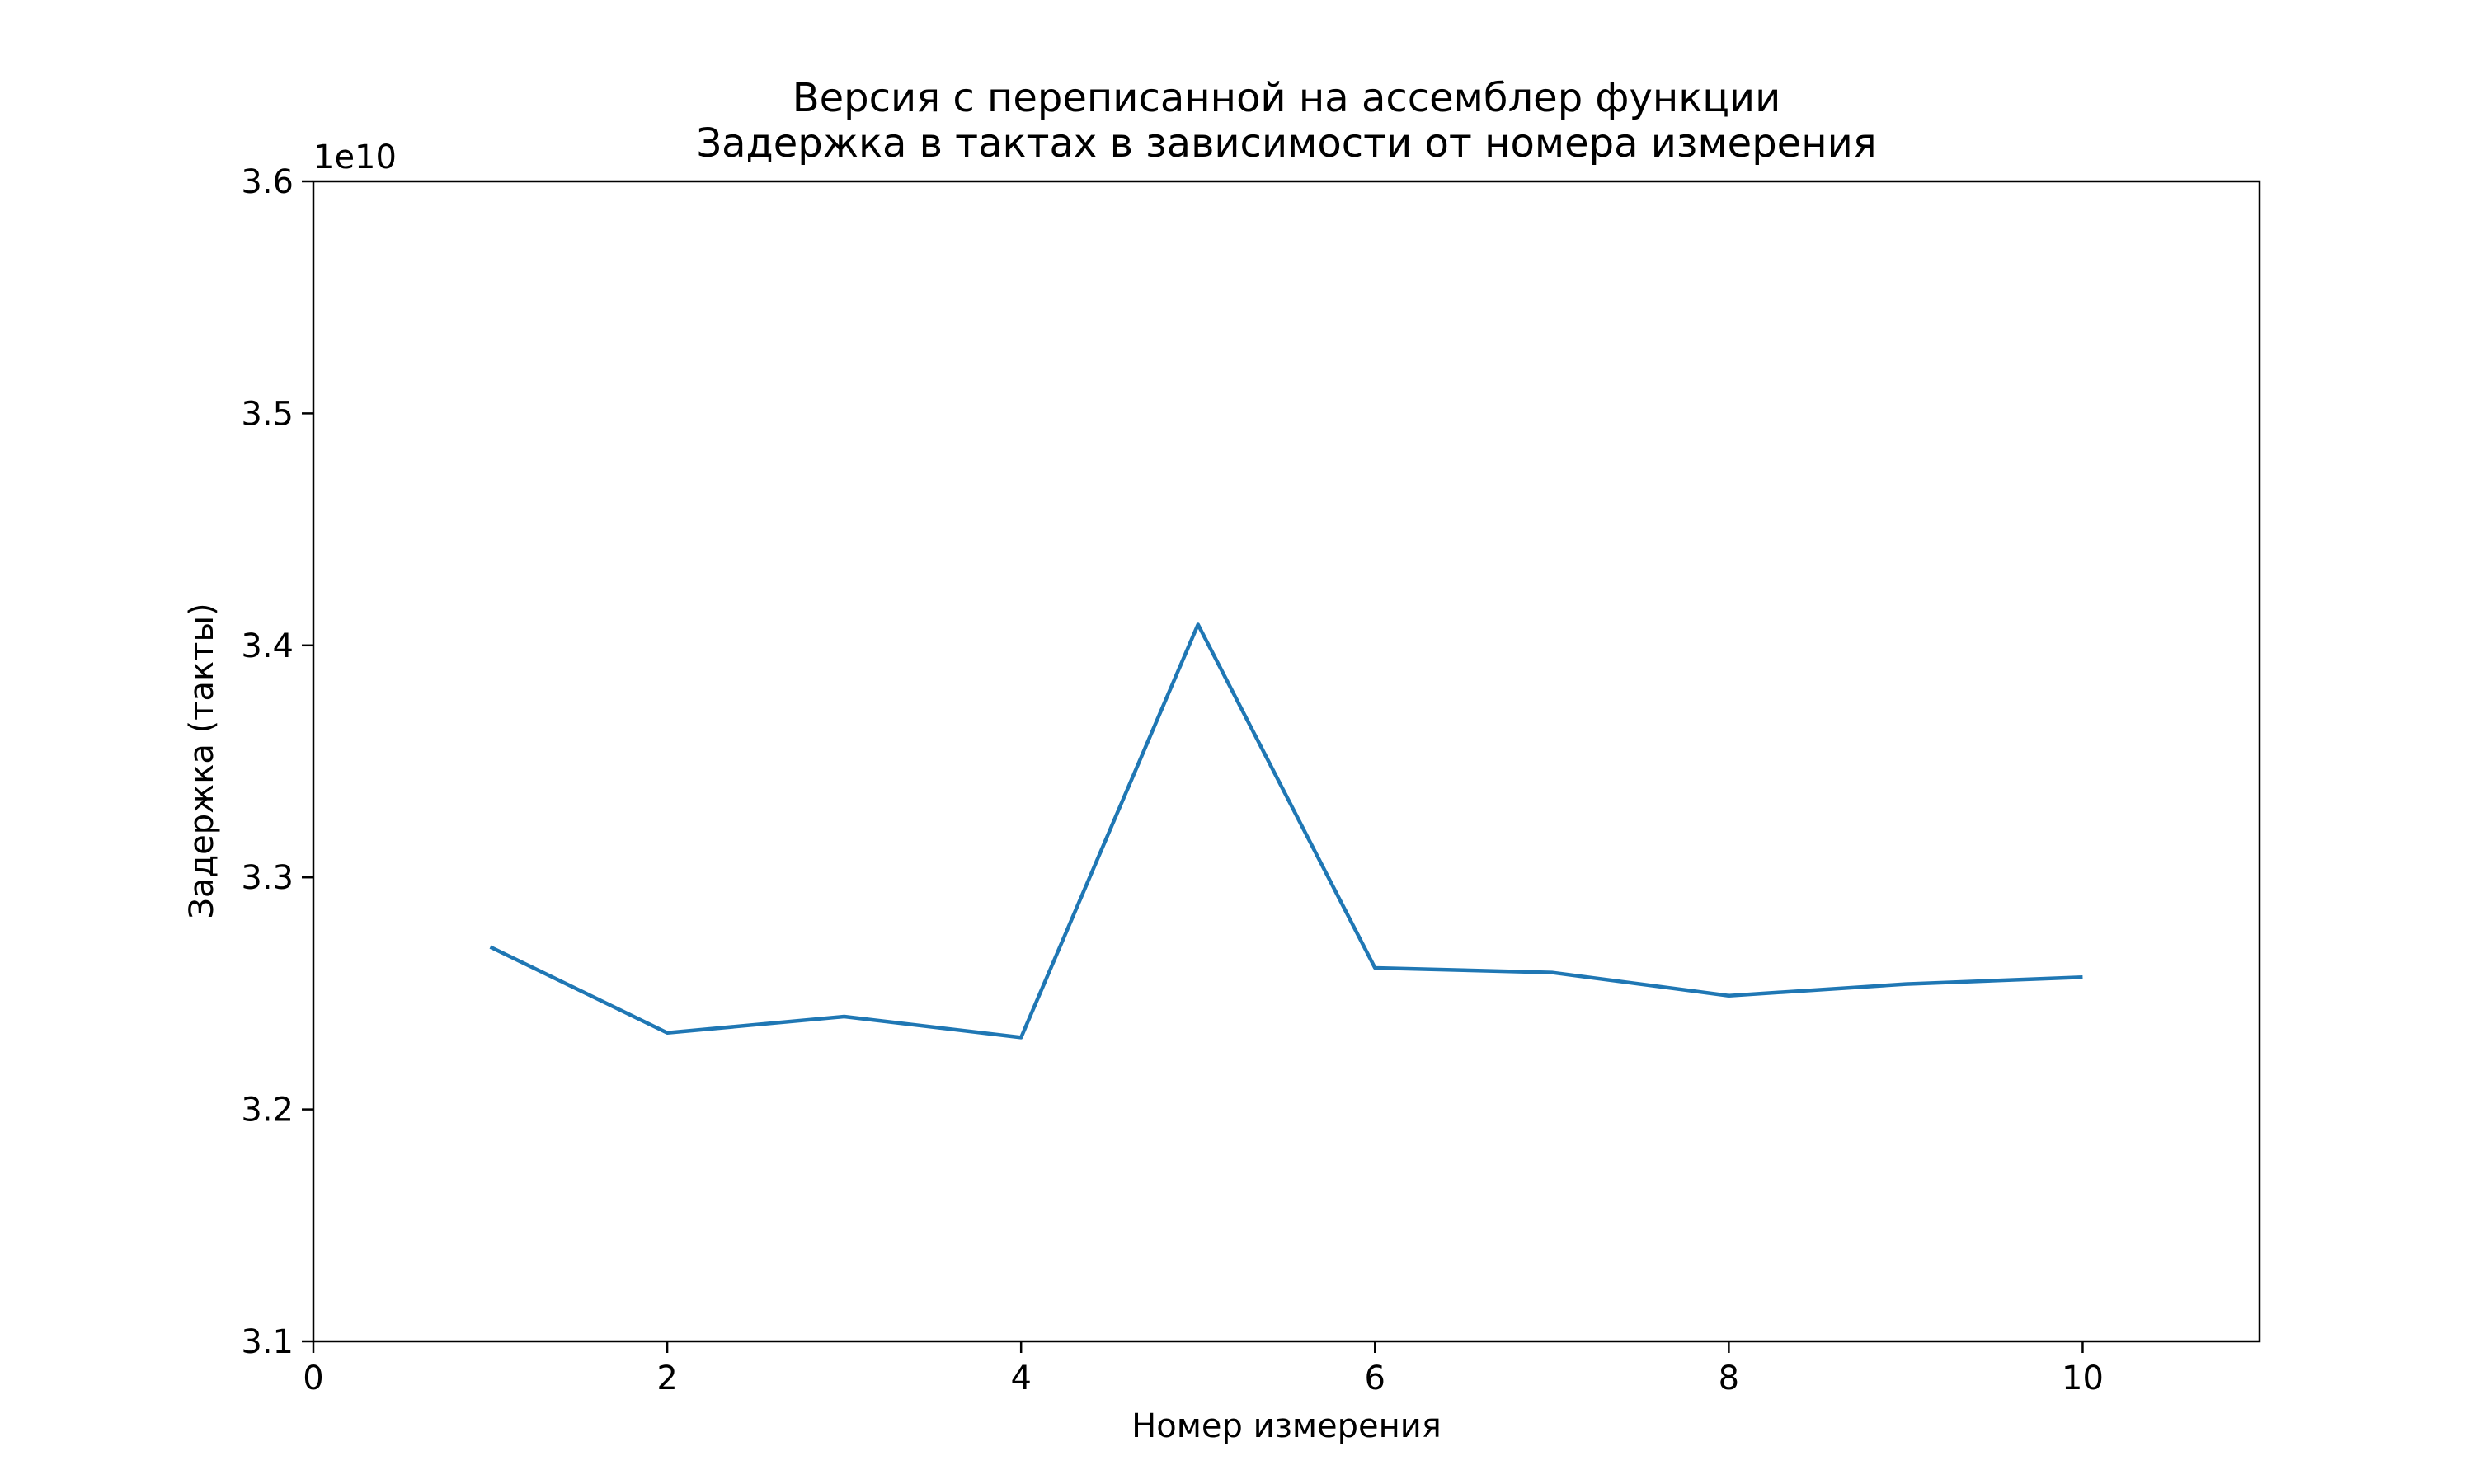  Describe the element at coordinates (1729, 1378) in the screenshot. I see `x-tick-label: 8` at that location.